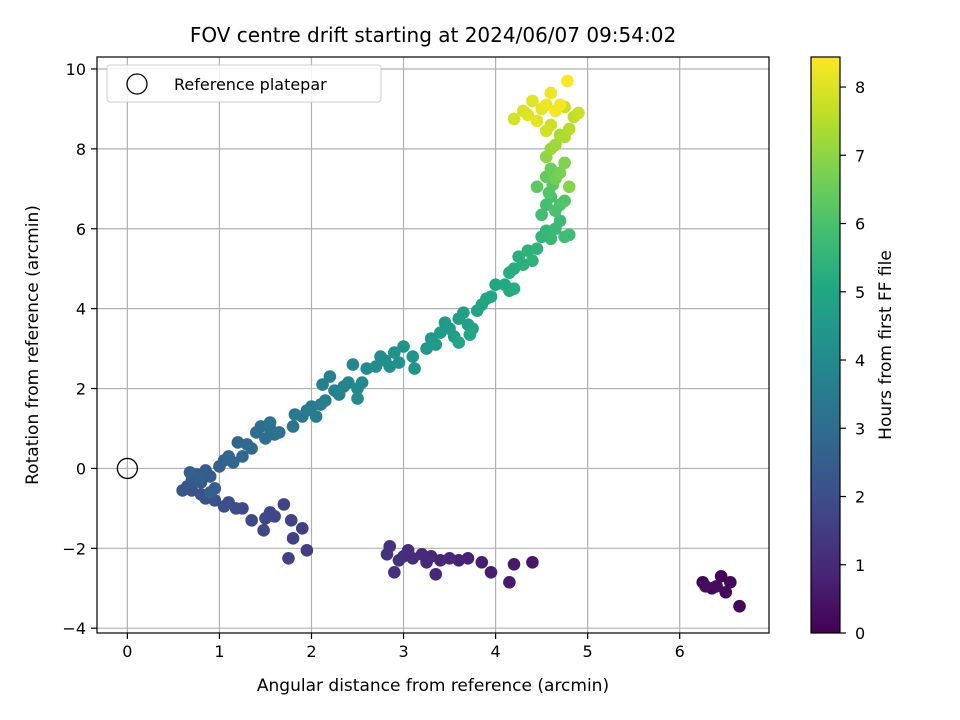  Describe the element at coordinates (127, 468) in the screenshot. I see `reference-platepar-marker` at that location.